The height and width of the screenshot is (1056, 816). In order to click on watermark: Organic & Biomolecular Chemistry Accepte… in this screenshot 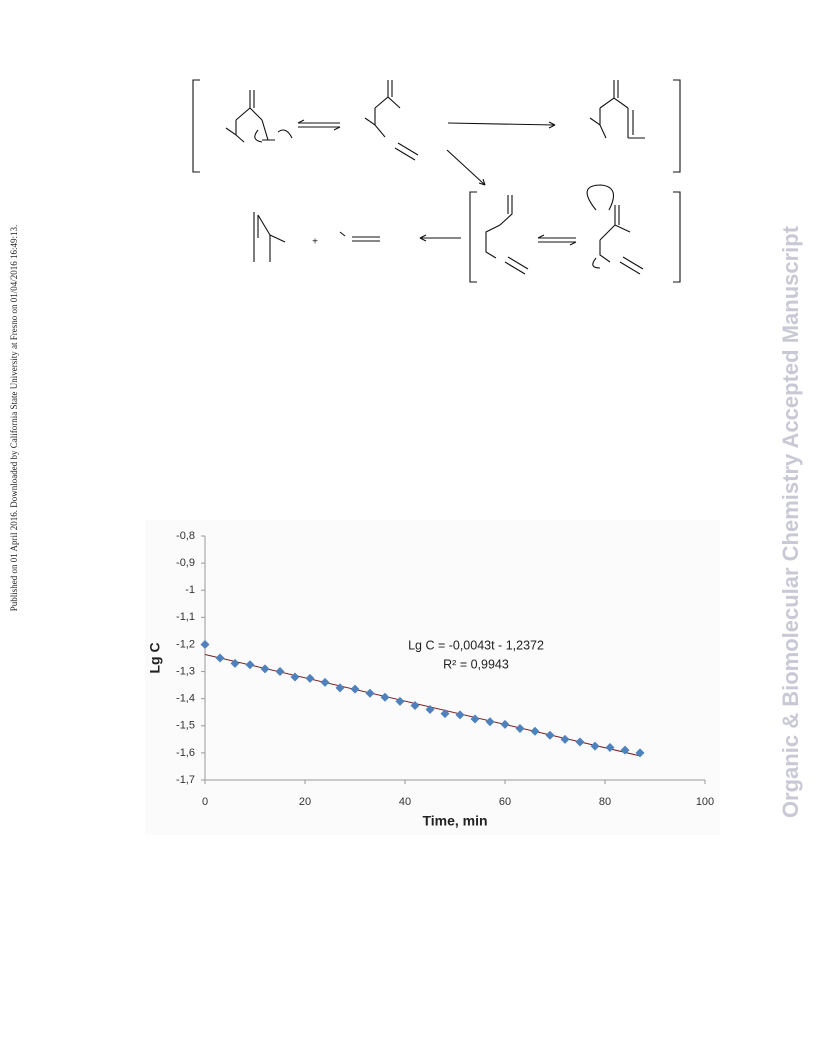, I will do `click(790, 522)`.